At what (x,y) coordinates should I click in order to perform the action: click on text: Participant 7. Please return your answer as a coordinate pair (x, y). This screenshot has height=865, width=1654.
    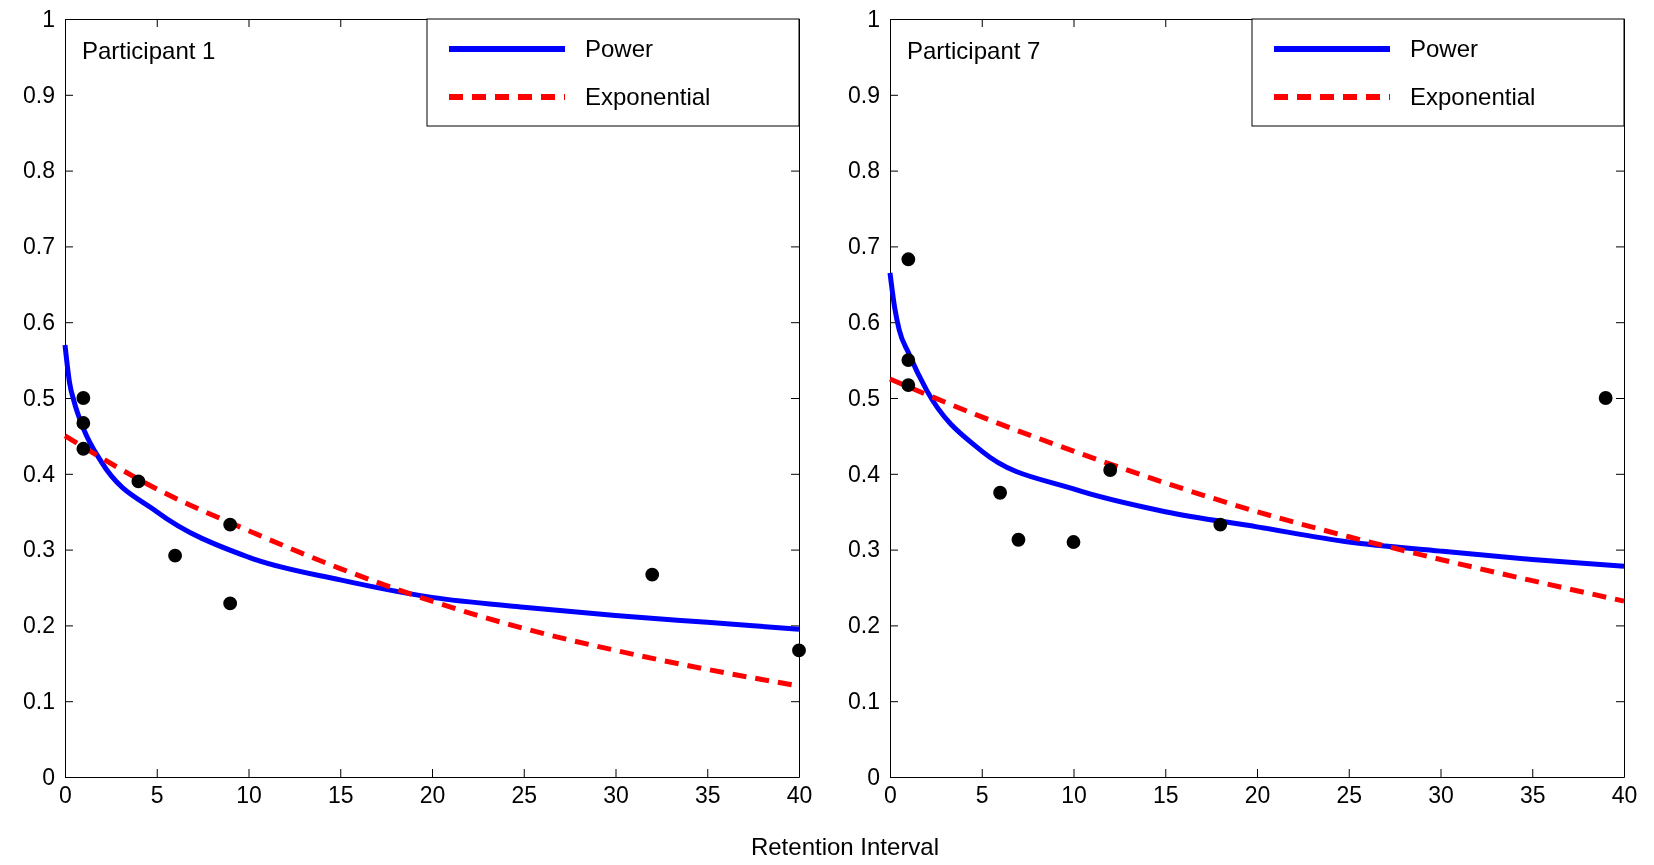
    Looking at the image, I should click on (974, 50).